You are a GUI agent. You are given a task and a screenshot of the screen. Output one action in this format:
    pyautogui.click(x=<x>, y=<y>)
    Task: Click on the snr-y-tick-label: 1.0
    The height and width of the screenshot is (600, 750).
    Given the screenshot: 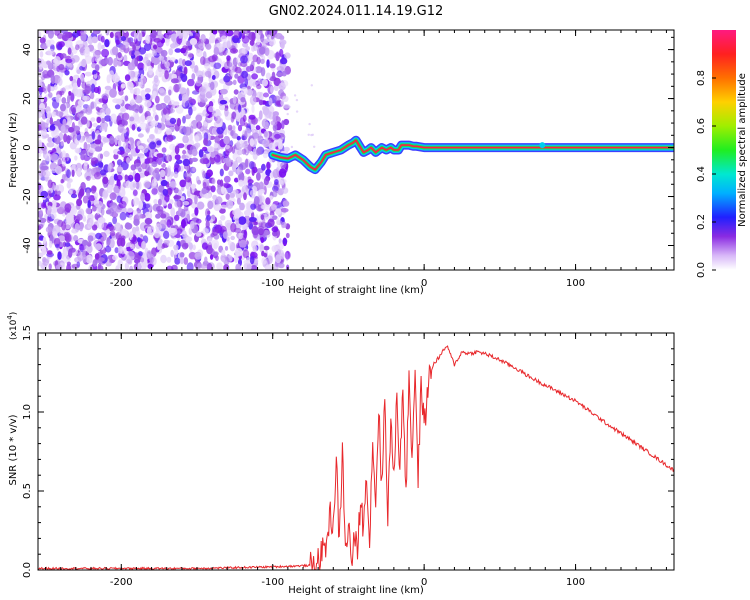 What is the action you would take?
    pyautogui.click(x=27, y=412)
    